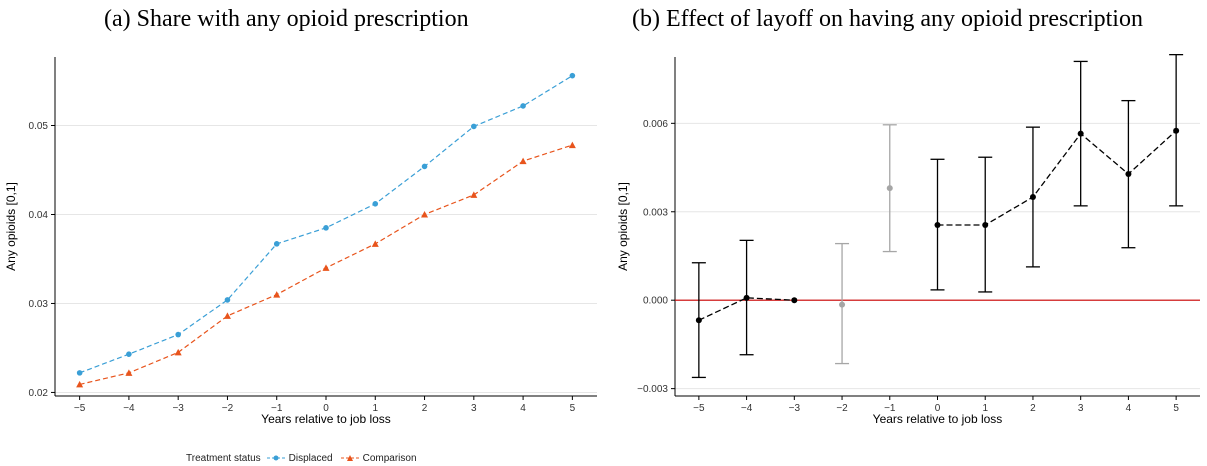 The height and width of the screenshot is (466, 1207). What do you see at coordinates (938, 408) in the screenshot?
I see `chart-b-x-tick-label: 0` at bounding box center [938, 408].